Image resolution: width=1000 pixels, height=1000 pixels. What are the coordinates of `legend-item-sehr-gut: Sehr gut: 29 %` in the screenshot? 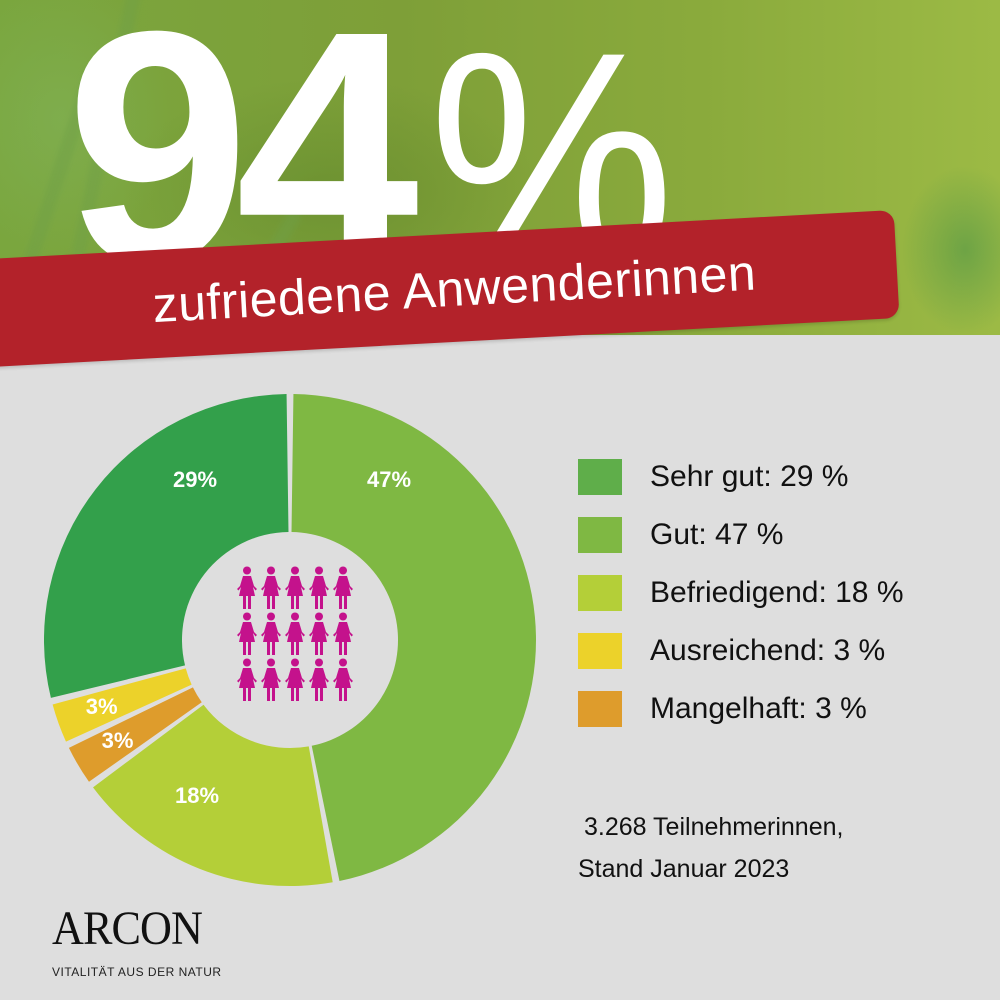 It's located at (741, 477).